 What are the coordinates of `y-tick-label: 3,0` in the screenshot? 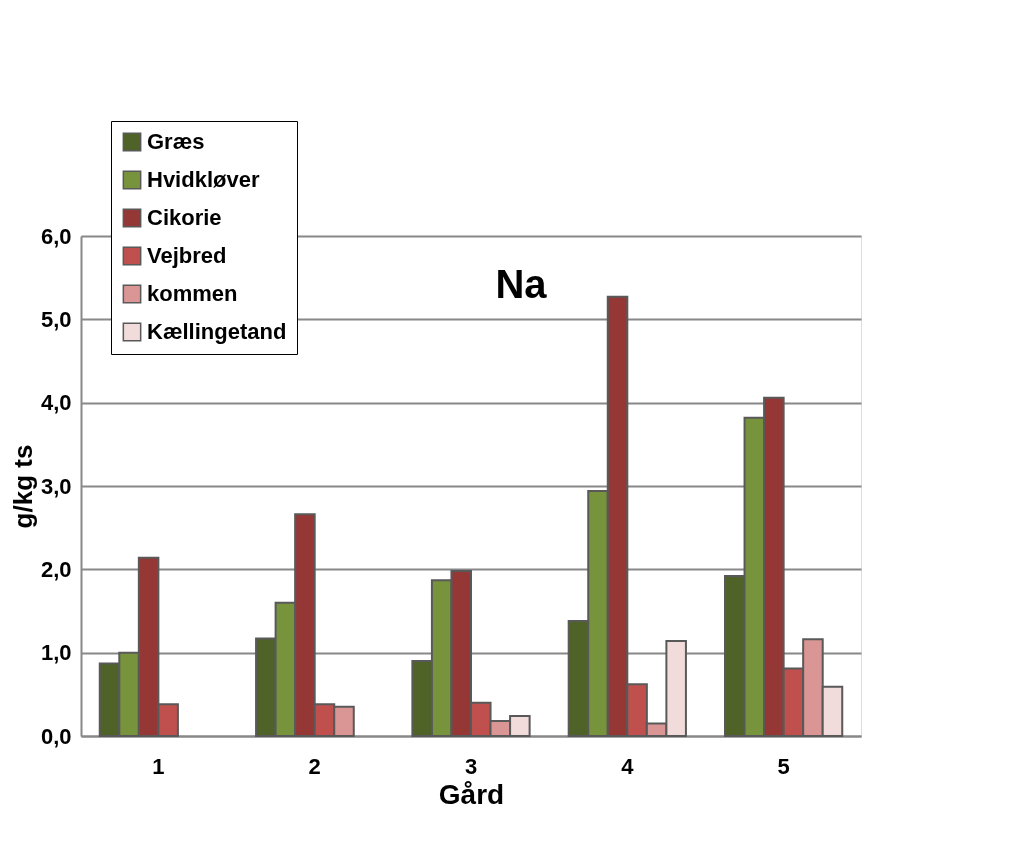 It's located at (56, 486).